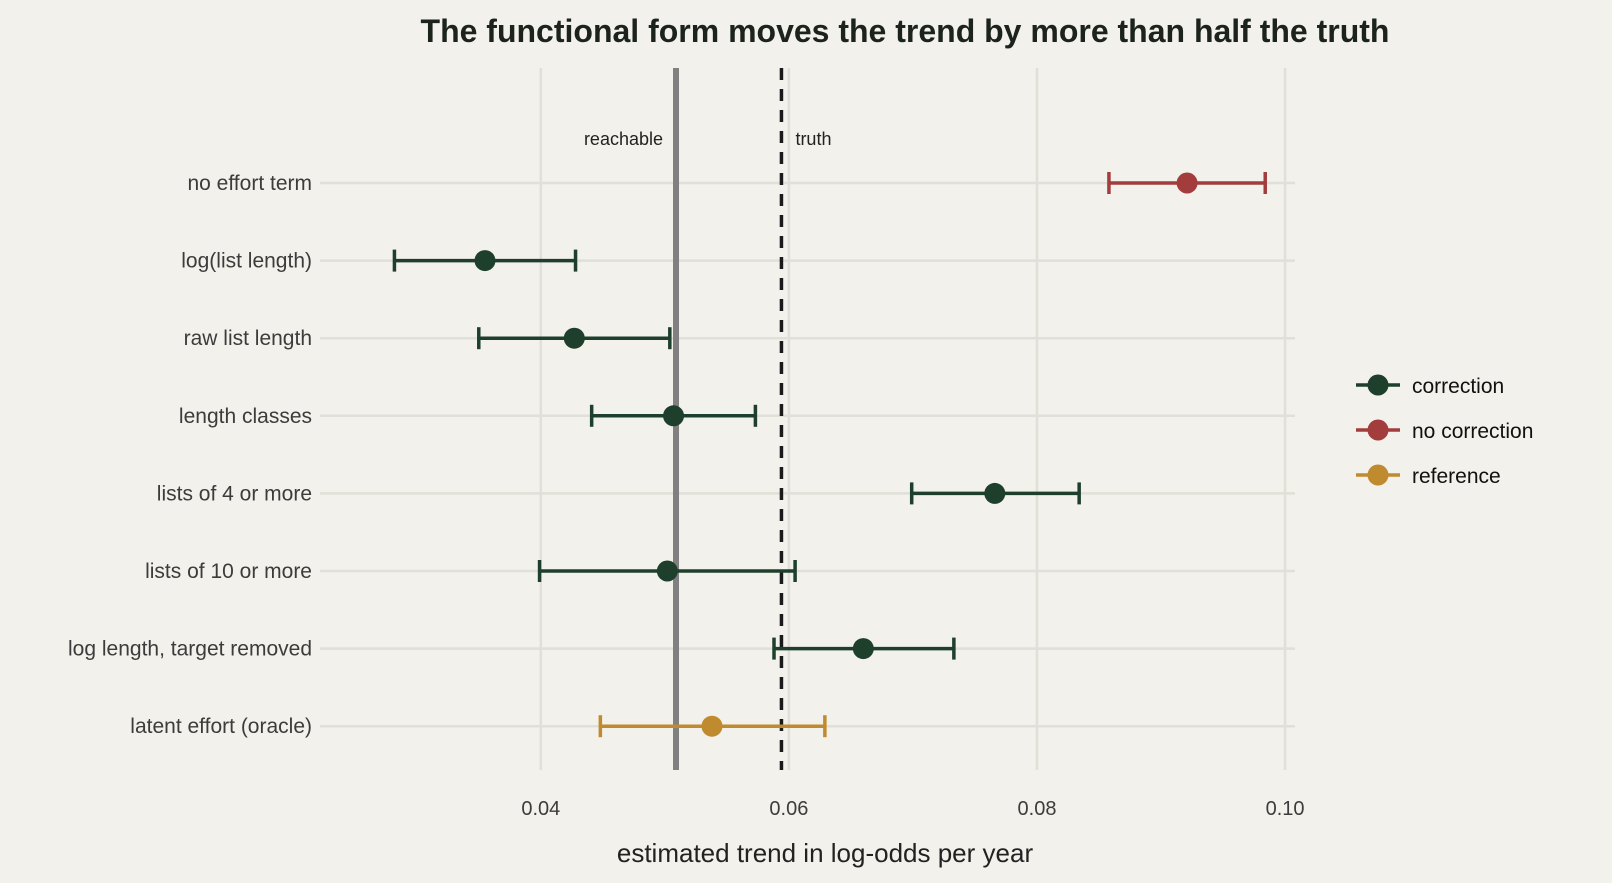 This screenshot has width=1612, height=883. I want to click on legend-label: no correction, so click(1472, 431).